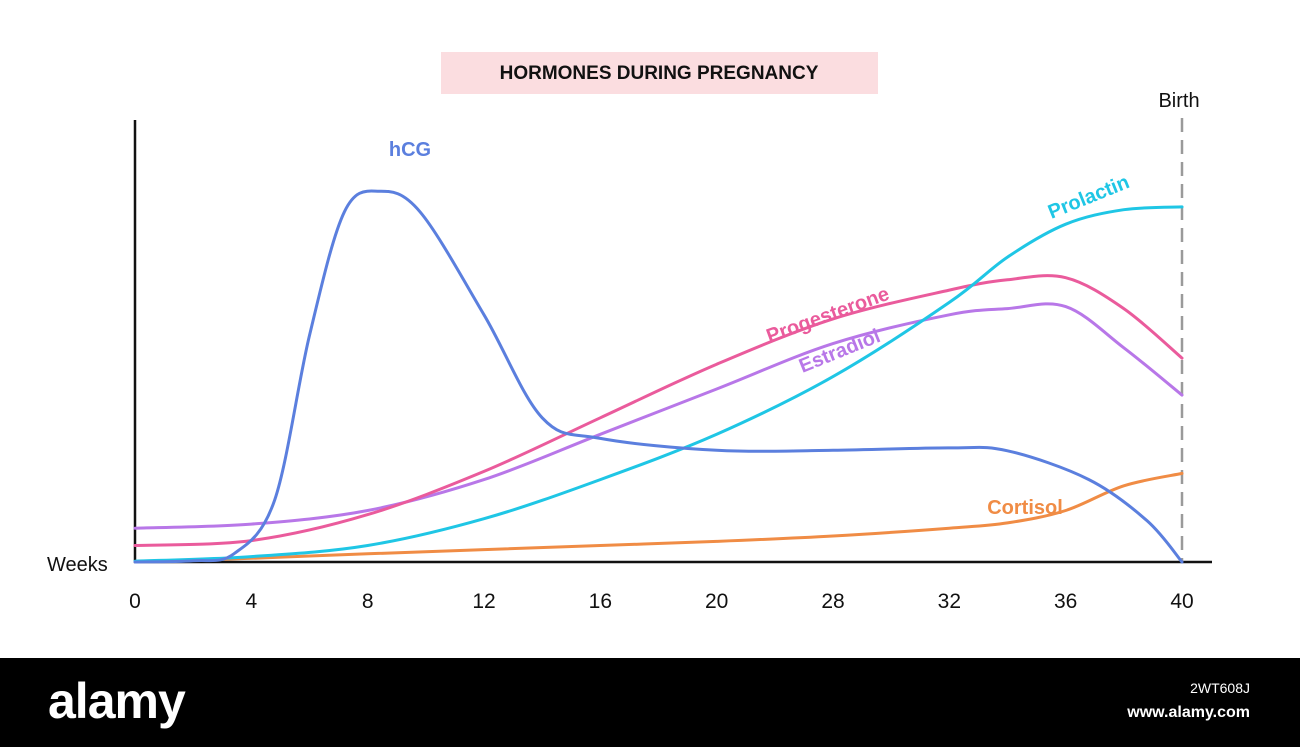 This screenshot has width=1300, height=747. What do you see at coordinates (1188, 712) in the screenshot?
I see `site-url: www.alamy.com` at bounding box center [1188, 712].